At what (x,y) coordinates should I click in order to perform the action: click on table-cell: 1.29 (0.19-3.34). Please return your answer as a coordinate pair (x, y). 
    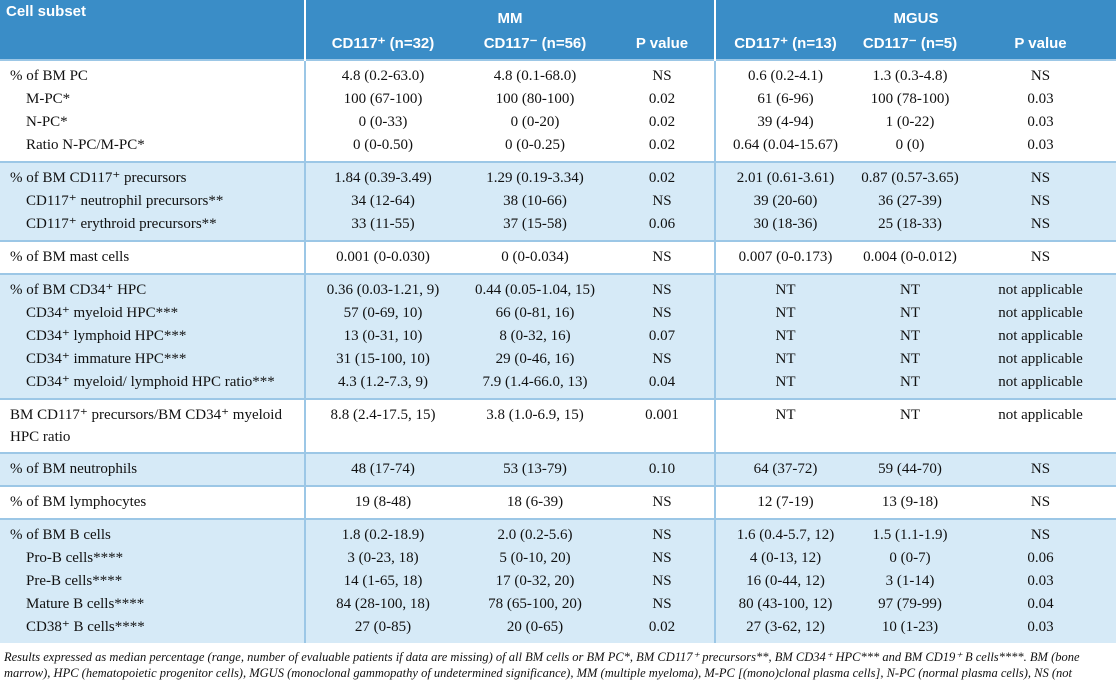
    Looking at the image, I should click on (535, 176).